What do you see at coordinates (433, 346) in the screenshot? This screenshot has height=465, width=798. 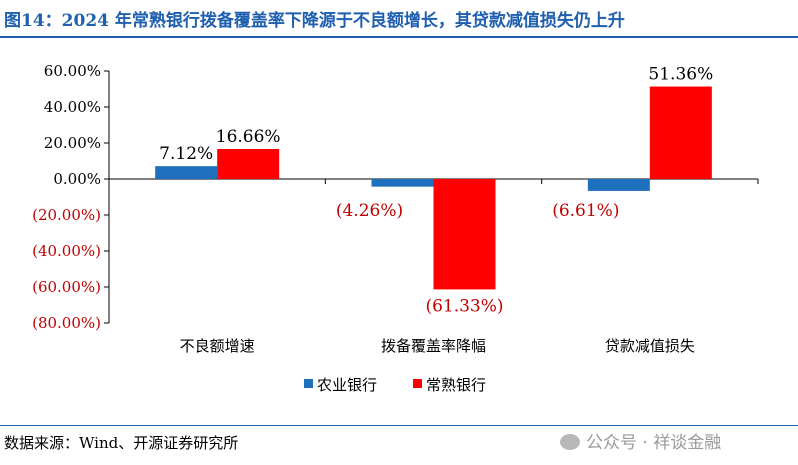 I see `category-label: 拨备覆盖率降幅` at bounding box center [433, 346].